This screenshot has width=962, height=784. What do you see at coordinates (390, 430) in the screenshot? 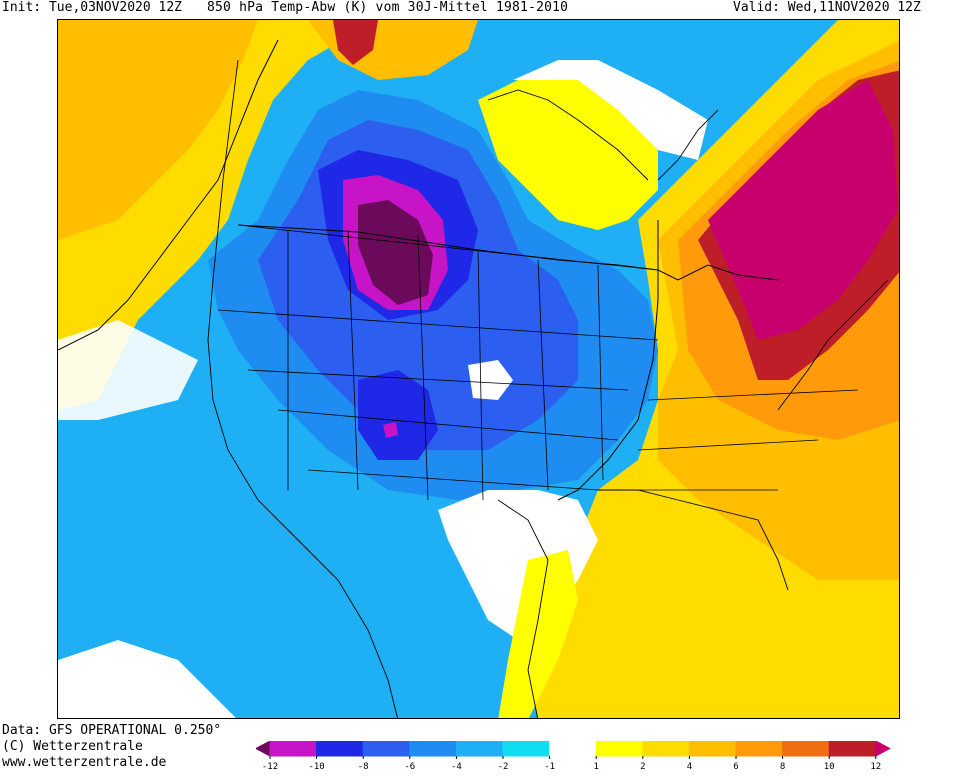
I see `magenta-spot-south` at bounding box center [390, 430].